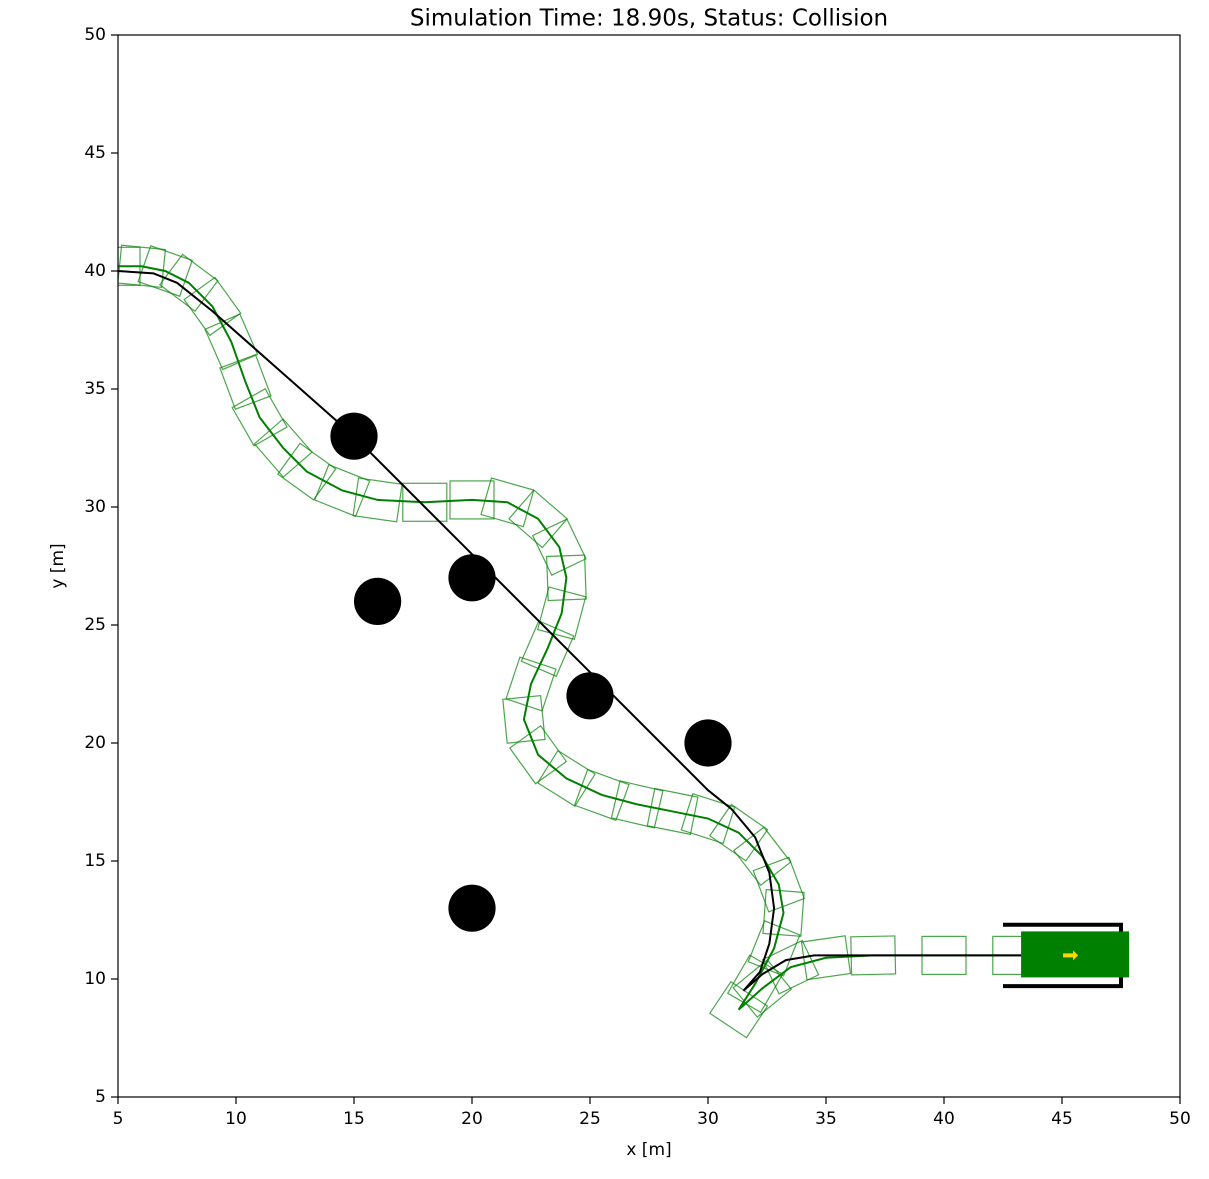 The height and width of the screenshot is (1179, 1209). Describe the element at coordinates (95, 507) in the screenshot. I see `y-tick-label: 30` at that location.